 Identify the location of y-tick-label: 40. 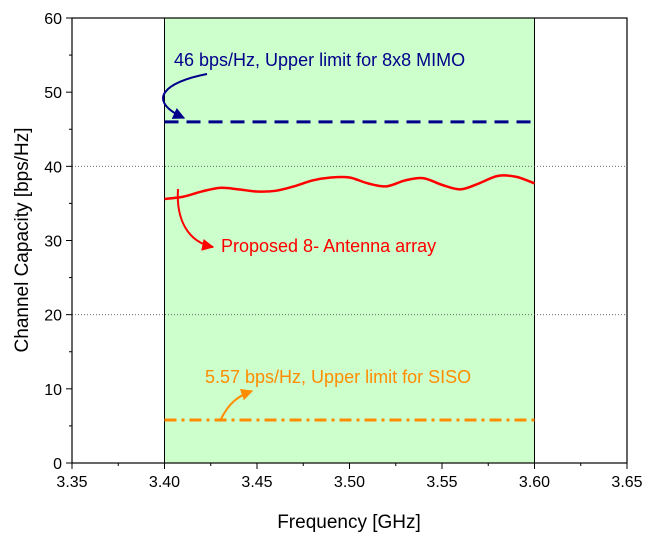
(53, 167).